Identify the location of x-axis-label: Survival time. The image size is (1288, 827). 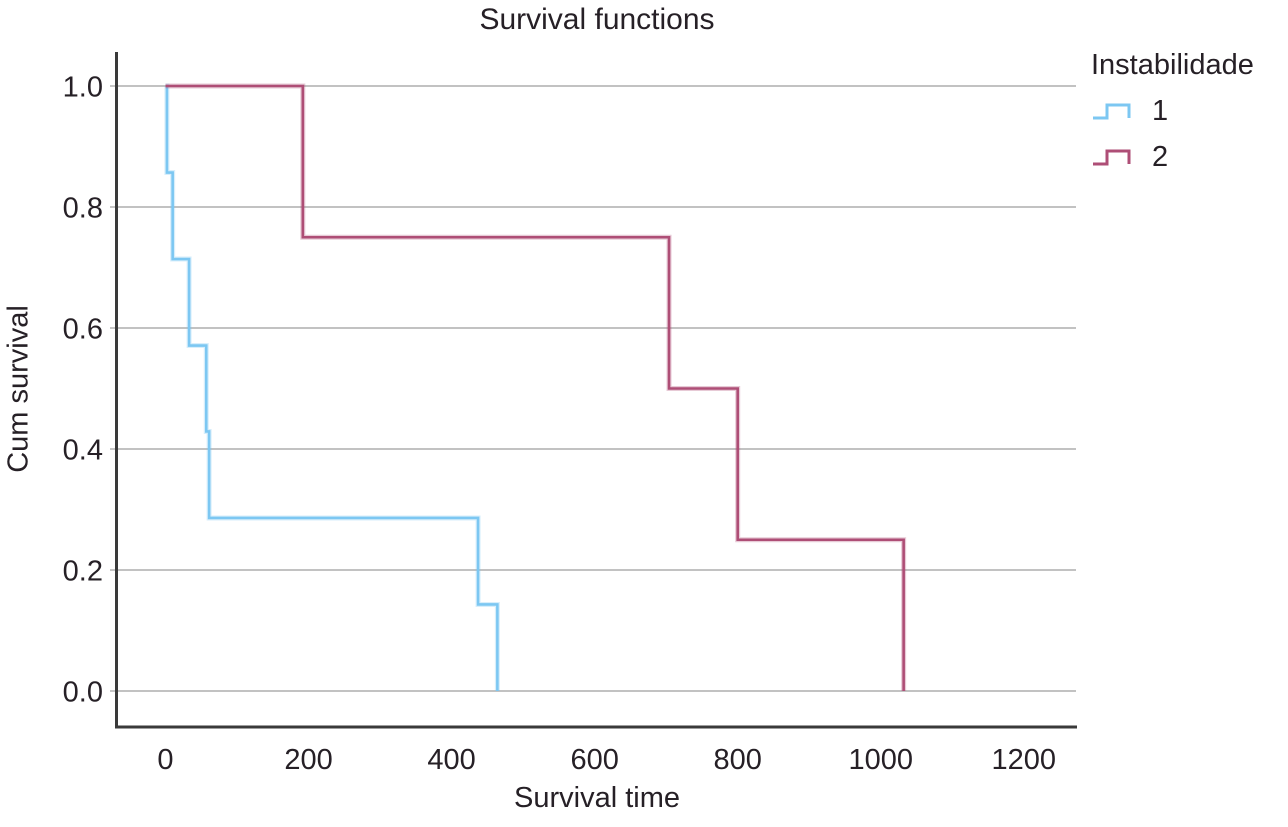
(597, 798).